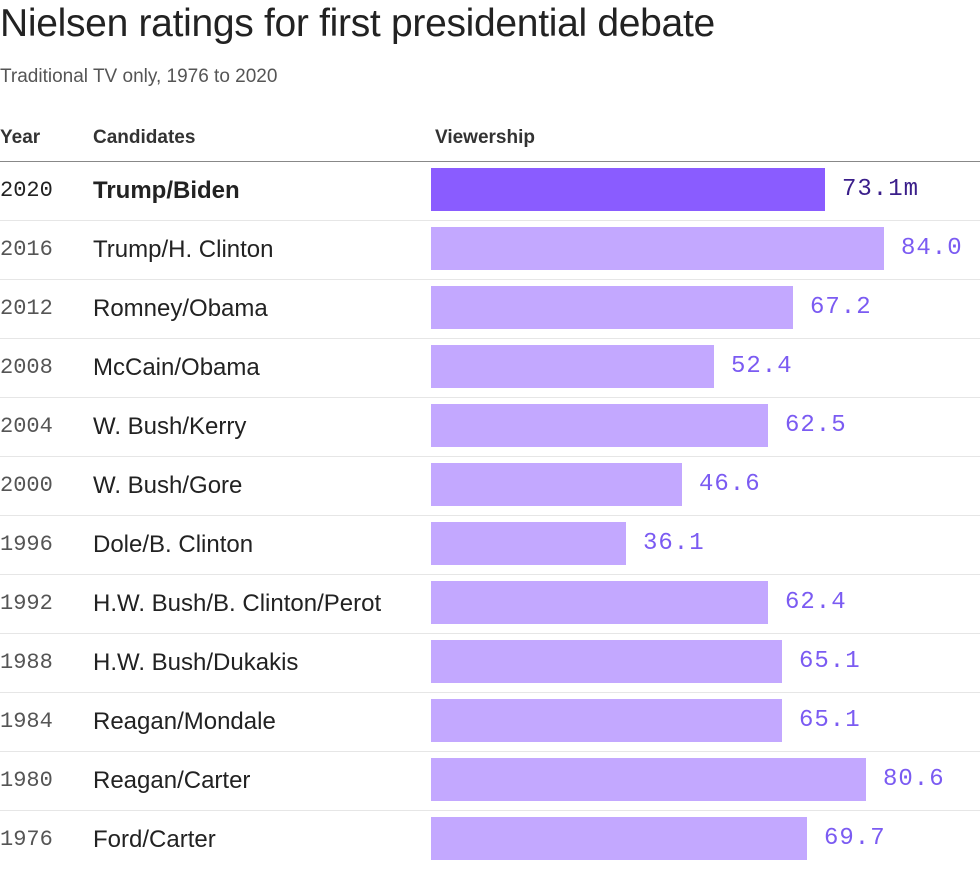 This screenshot has height=870, width=980. I want to click on table-row: 1984 Reagan/Mondale 65.1, so click(490, 722).